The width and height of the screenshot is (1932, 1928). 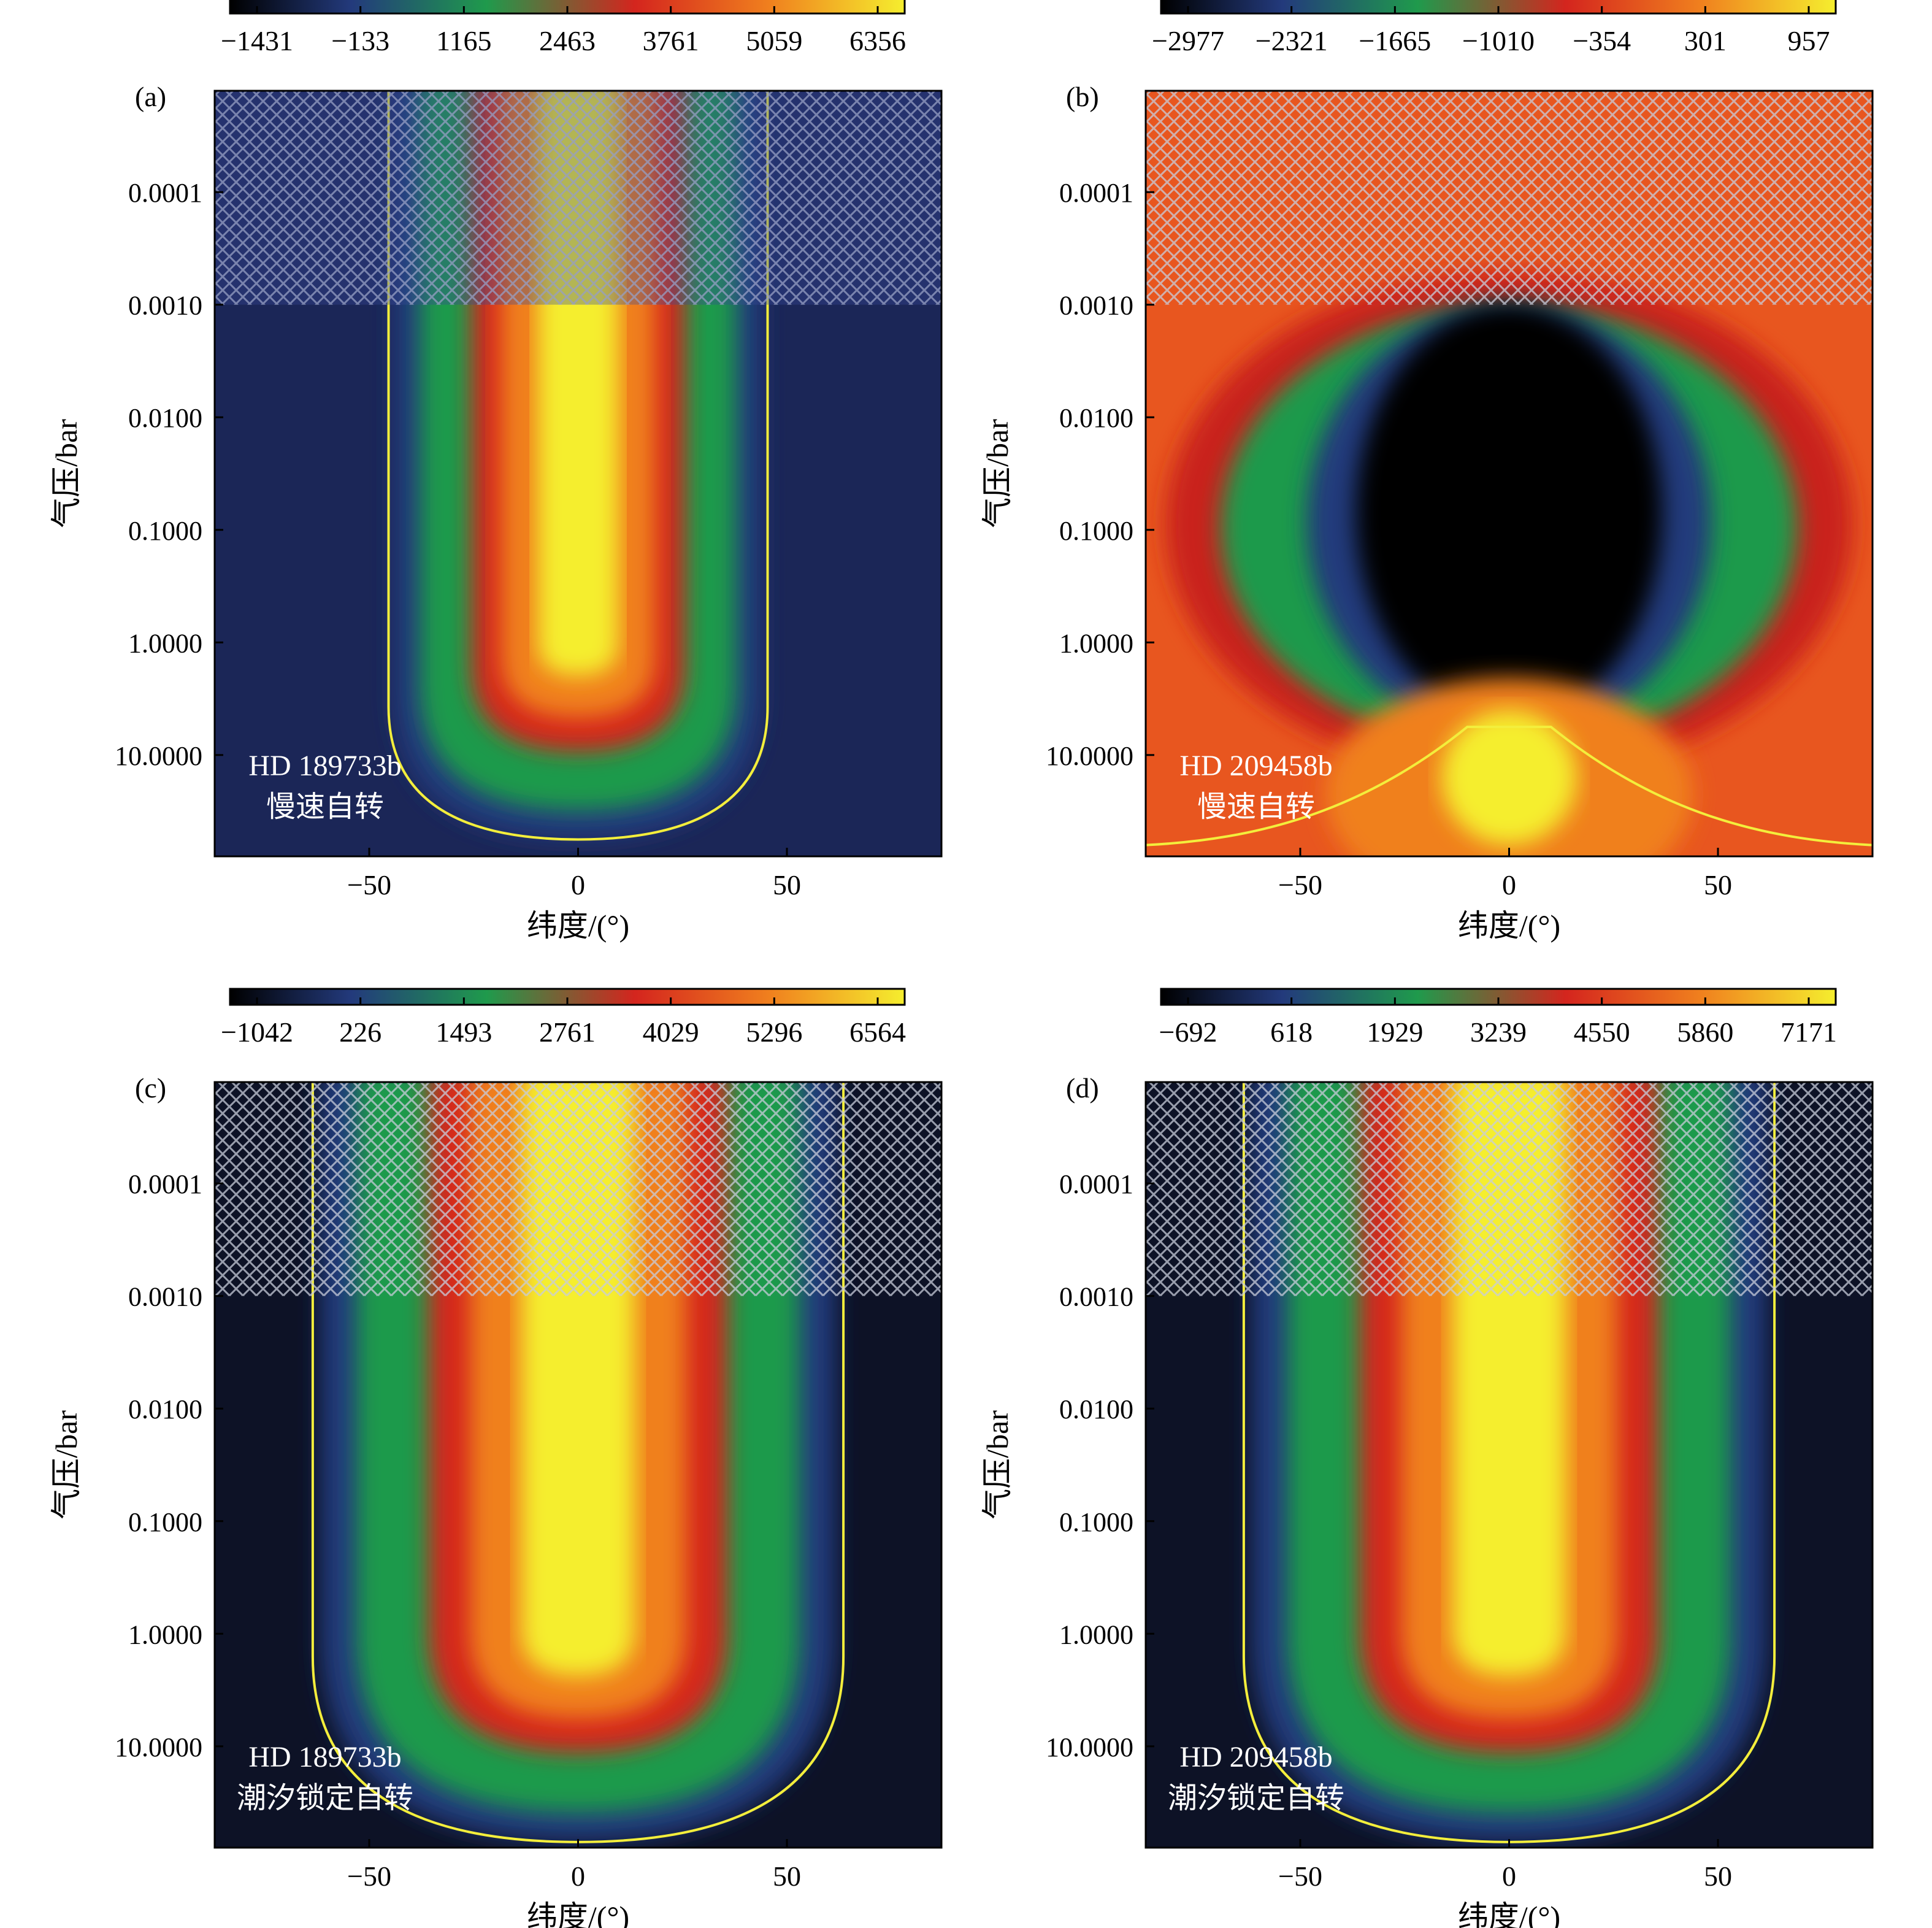 I want to click on colorbar-tick-label: 5059, so click(x=774, y=40).